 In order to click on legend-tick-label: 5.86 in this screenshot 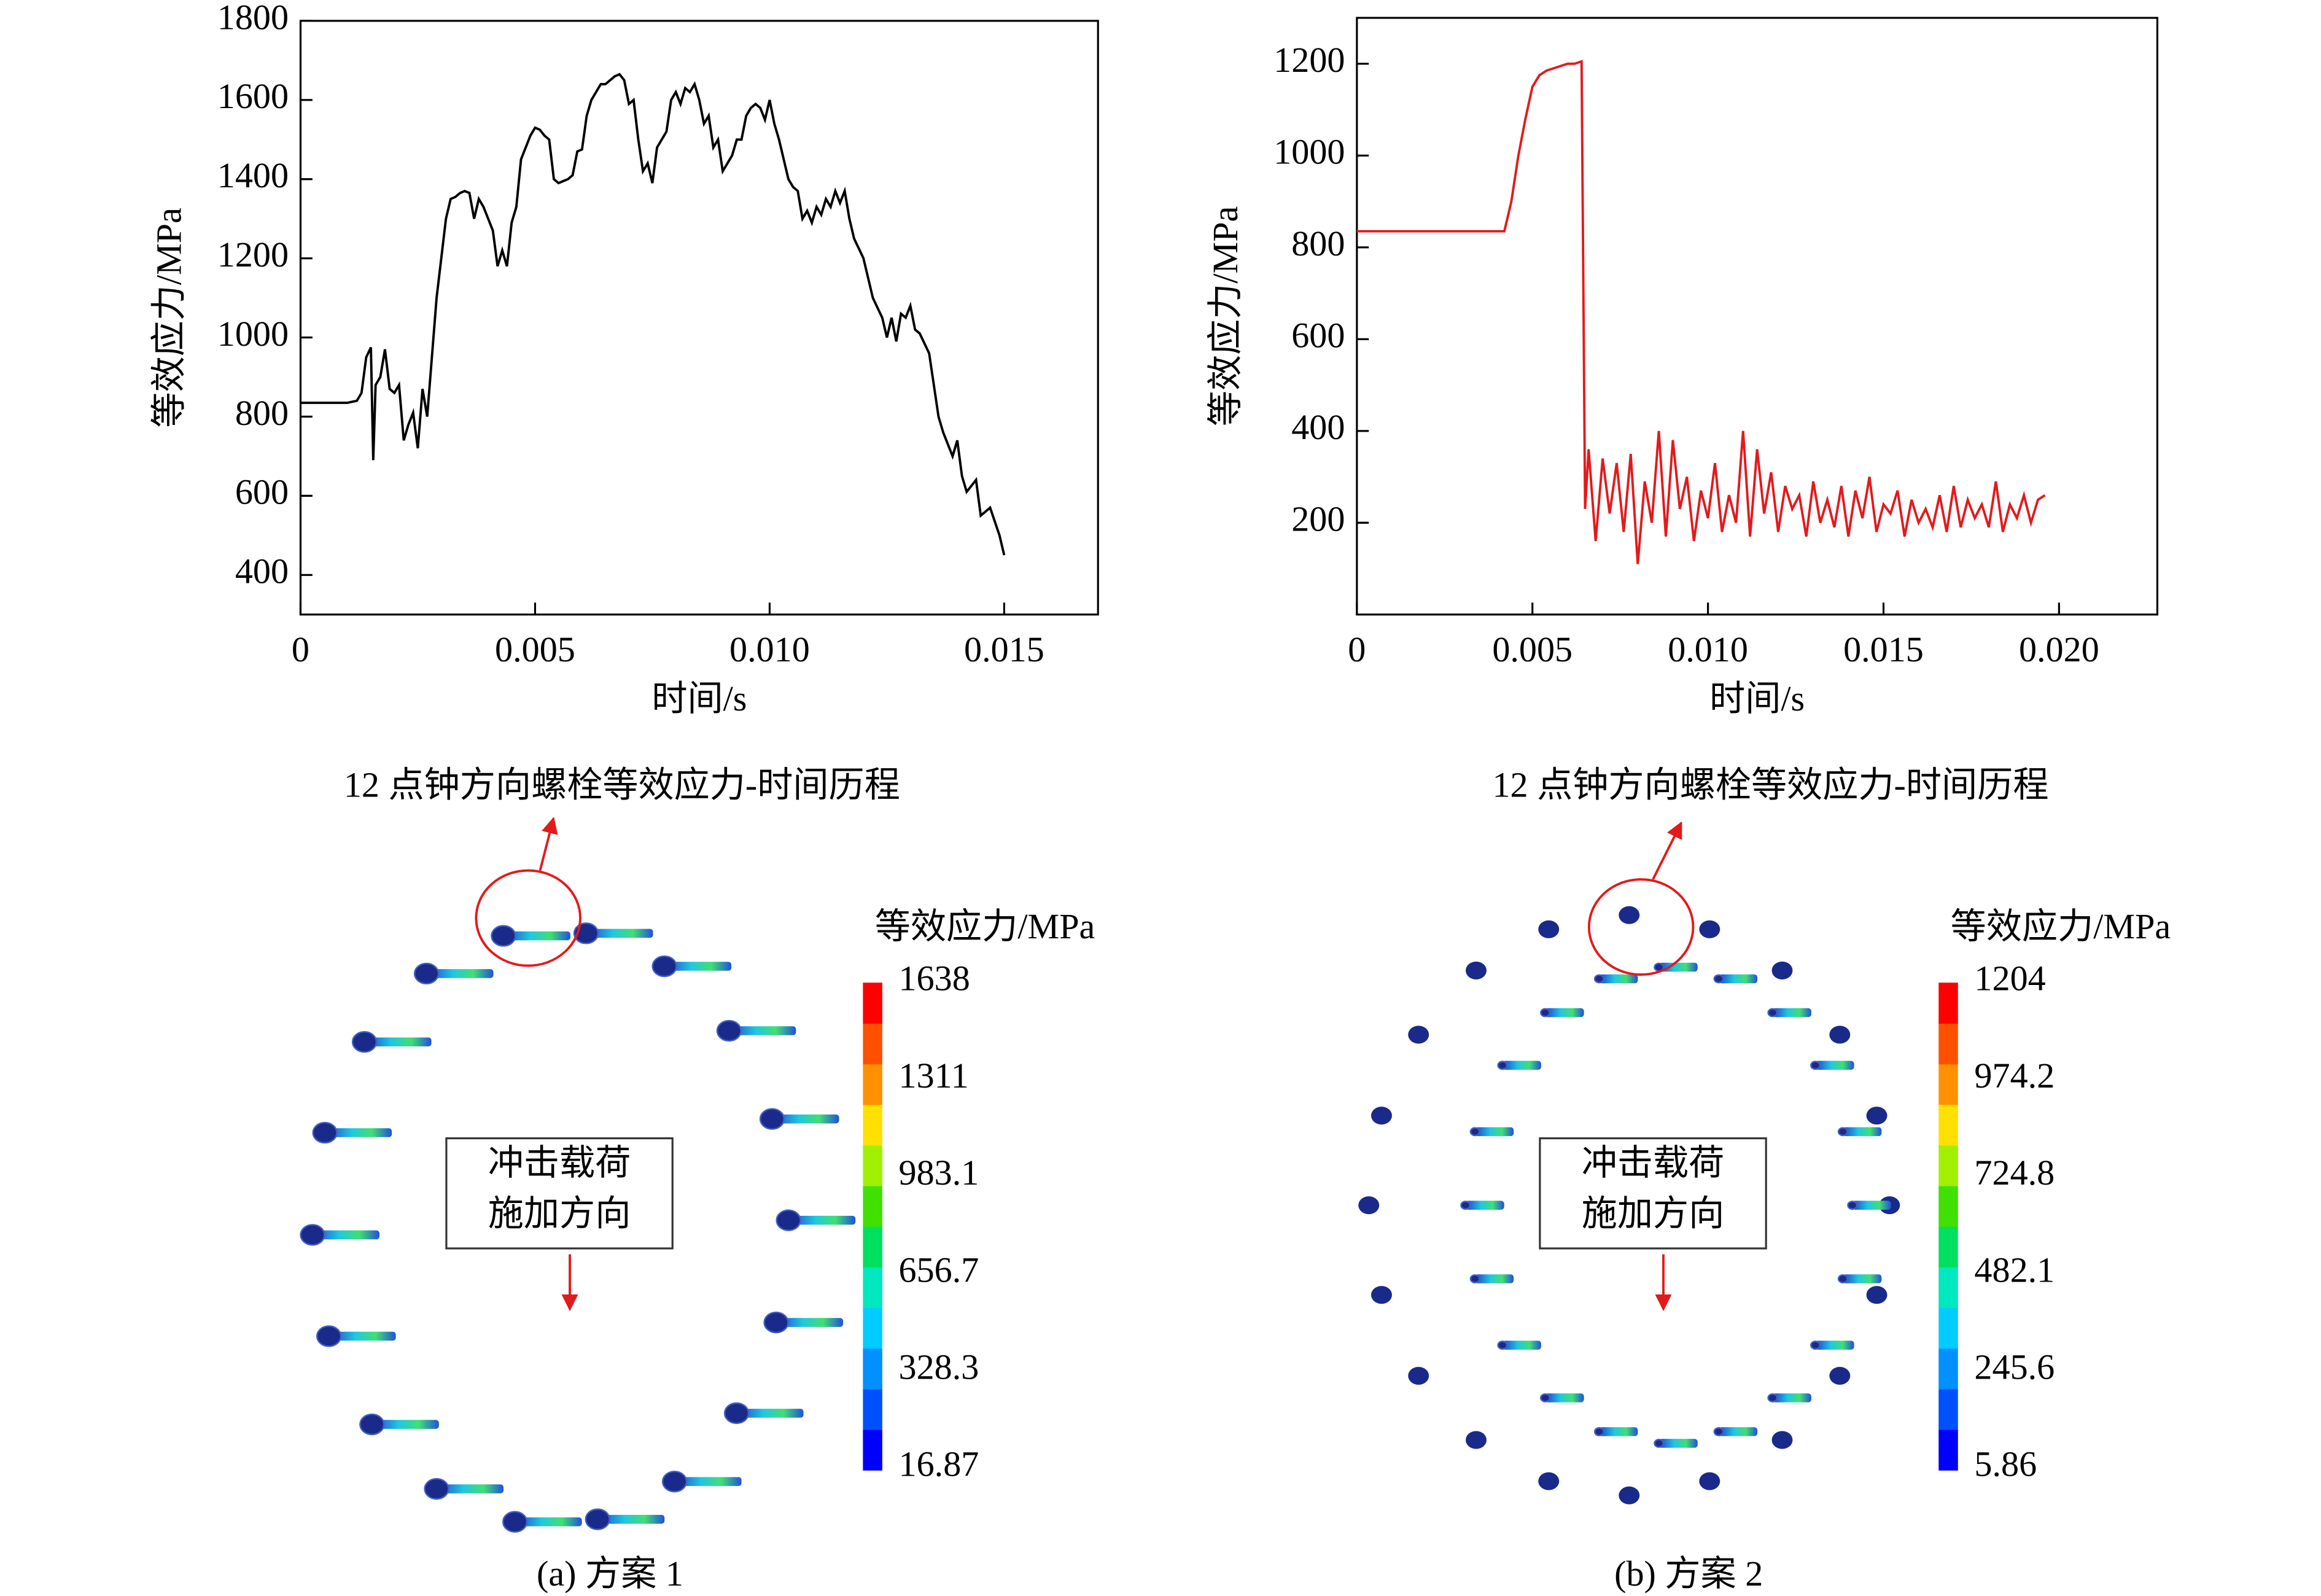, I will do `click(2005, 1464)`.